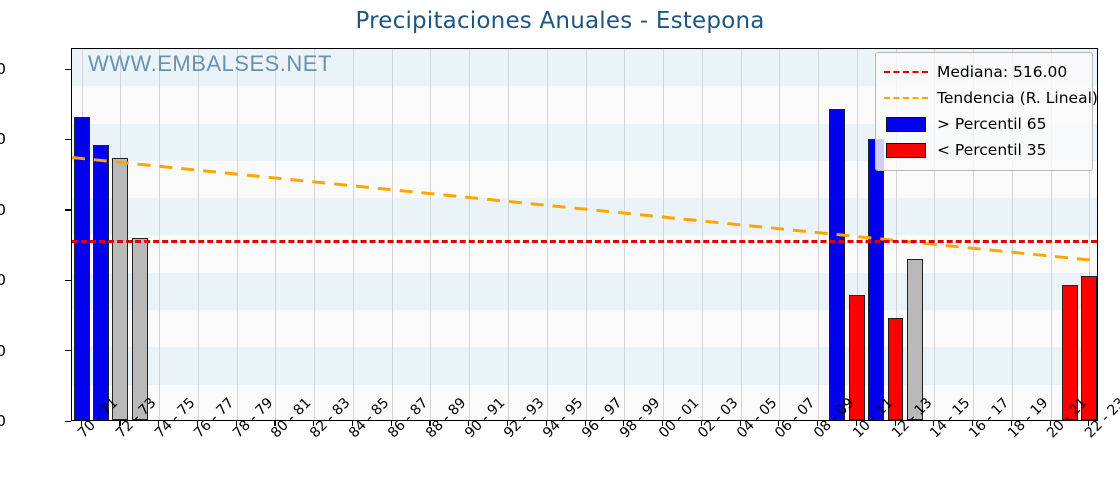 This screenshot has width=1120, height=500. I want to click on legend-label: Mediana: 516.00, so click(1002, 72).